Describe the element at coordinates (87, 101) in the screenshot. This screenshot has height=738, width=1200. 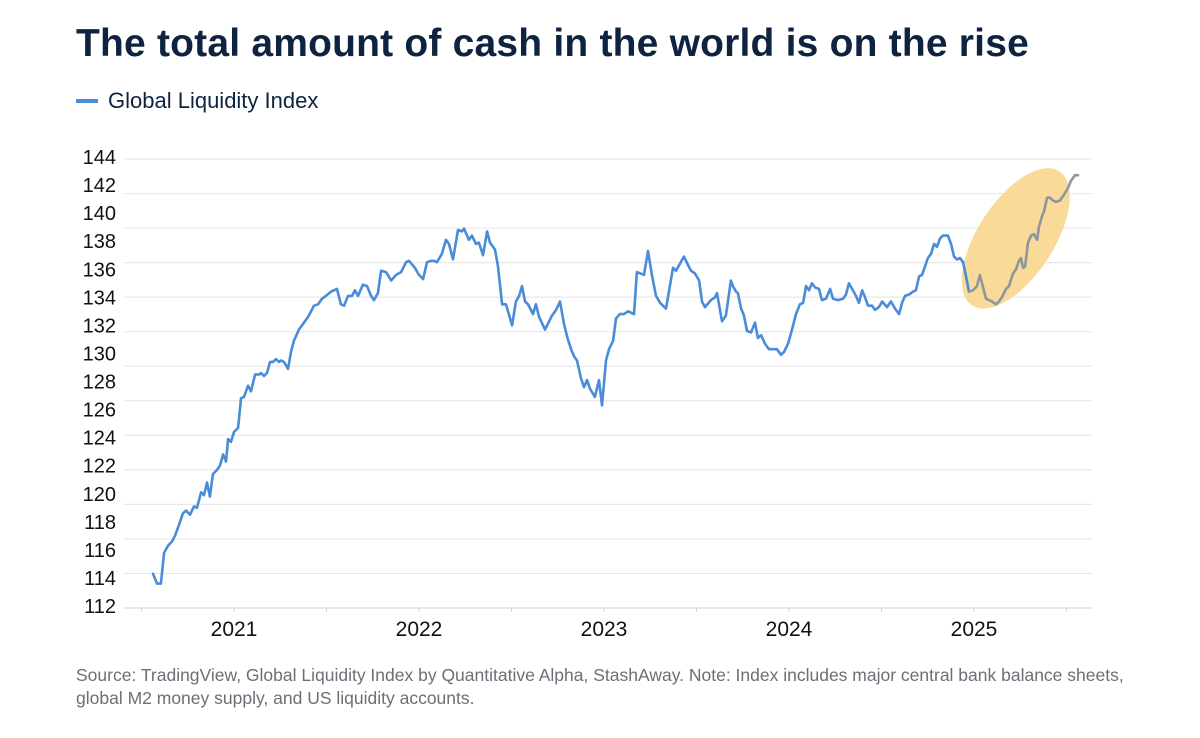
I see `legend-swatch-icon` at that location.